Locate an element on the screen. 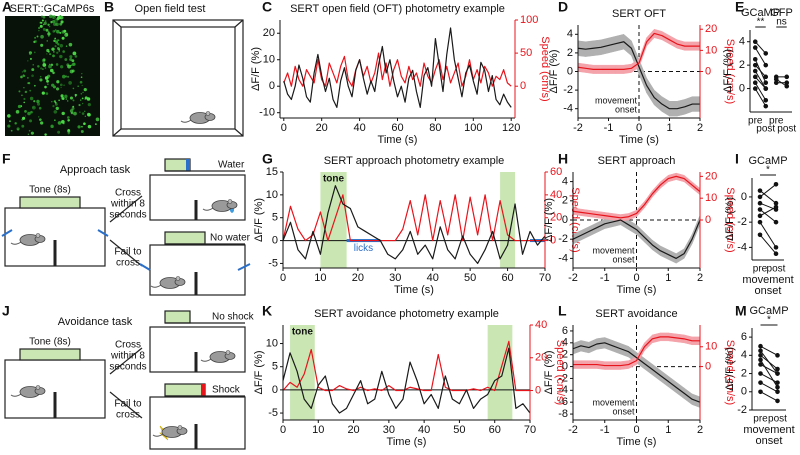  panel-letter: I is located at coordinates (737, 159).